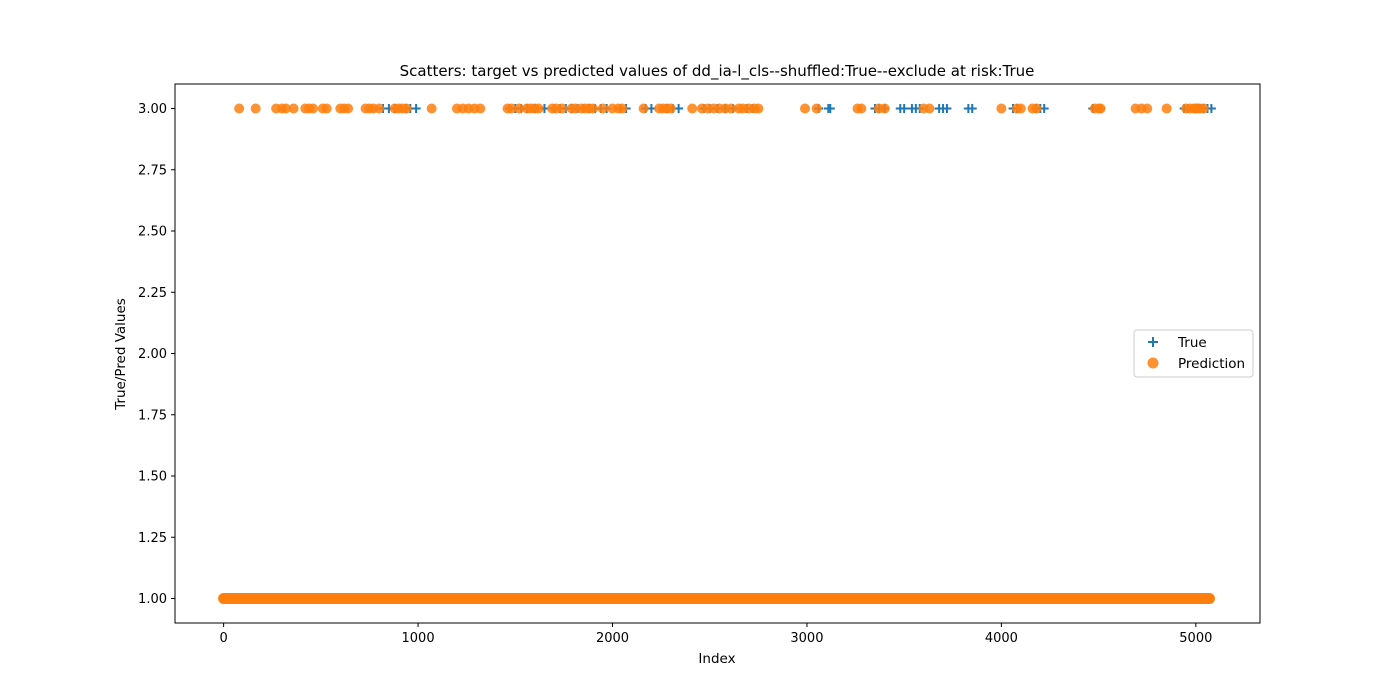  I want to click on legend-label-prediction: Prediction, so click(1211, 364).